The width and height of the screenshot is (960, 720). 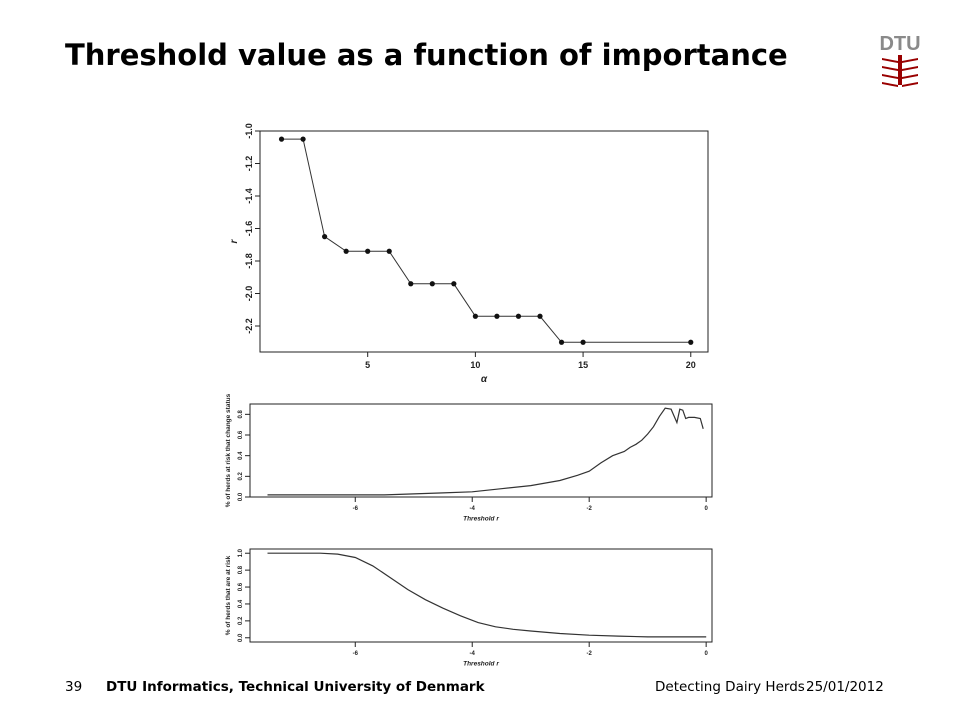 What do you see at coordinates (691, 365) in the screenshot?
I see `x-tick-label: 20` at bounding box center [691, 365].